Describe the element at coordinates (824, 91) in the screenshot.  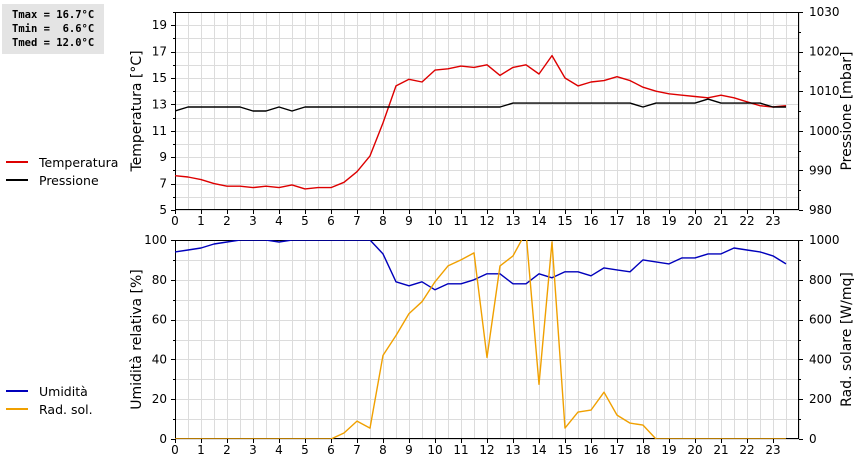
I see `y-right-tick-label: 1010` at that location.